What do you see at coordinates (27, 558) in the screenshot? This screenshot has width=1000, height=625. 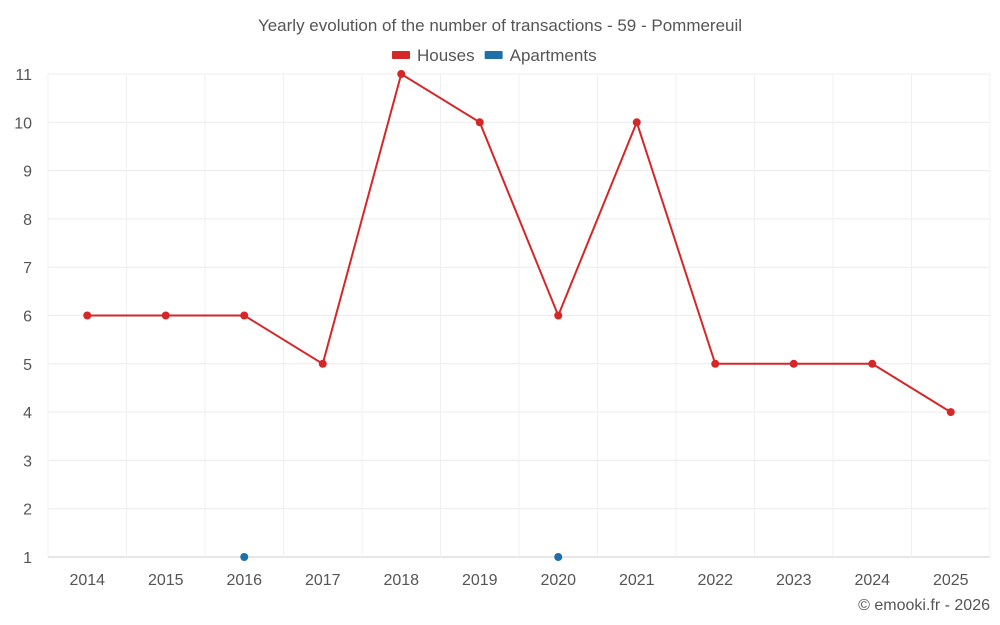 I see `y-tick-label: 1` at bounding box center [27, 558].